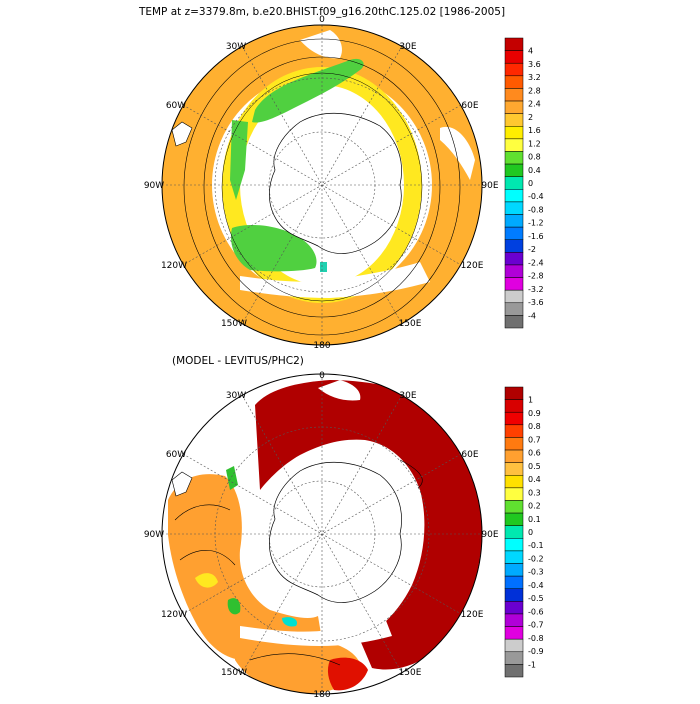 Image resolution: width=700 pixels, height=704 pixels. What do you see at coordinates (322, 20) in the screenshot?
I see `top-lon-0: 0` at bounding box center [322, 20].